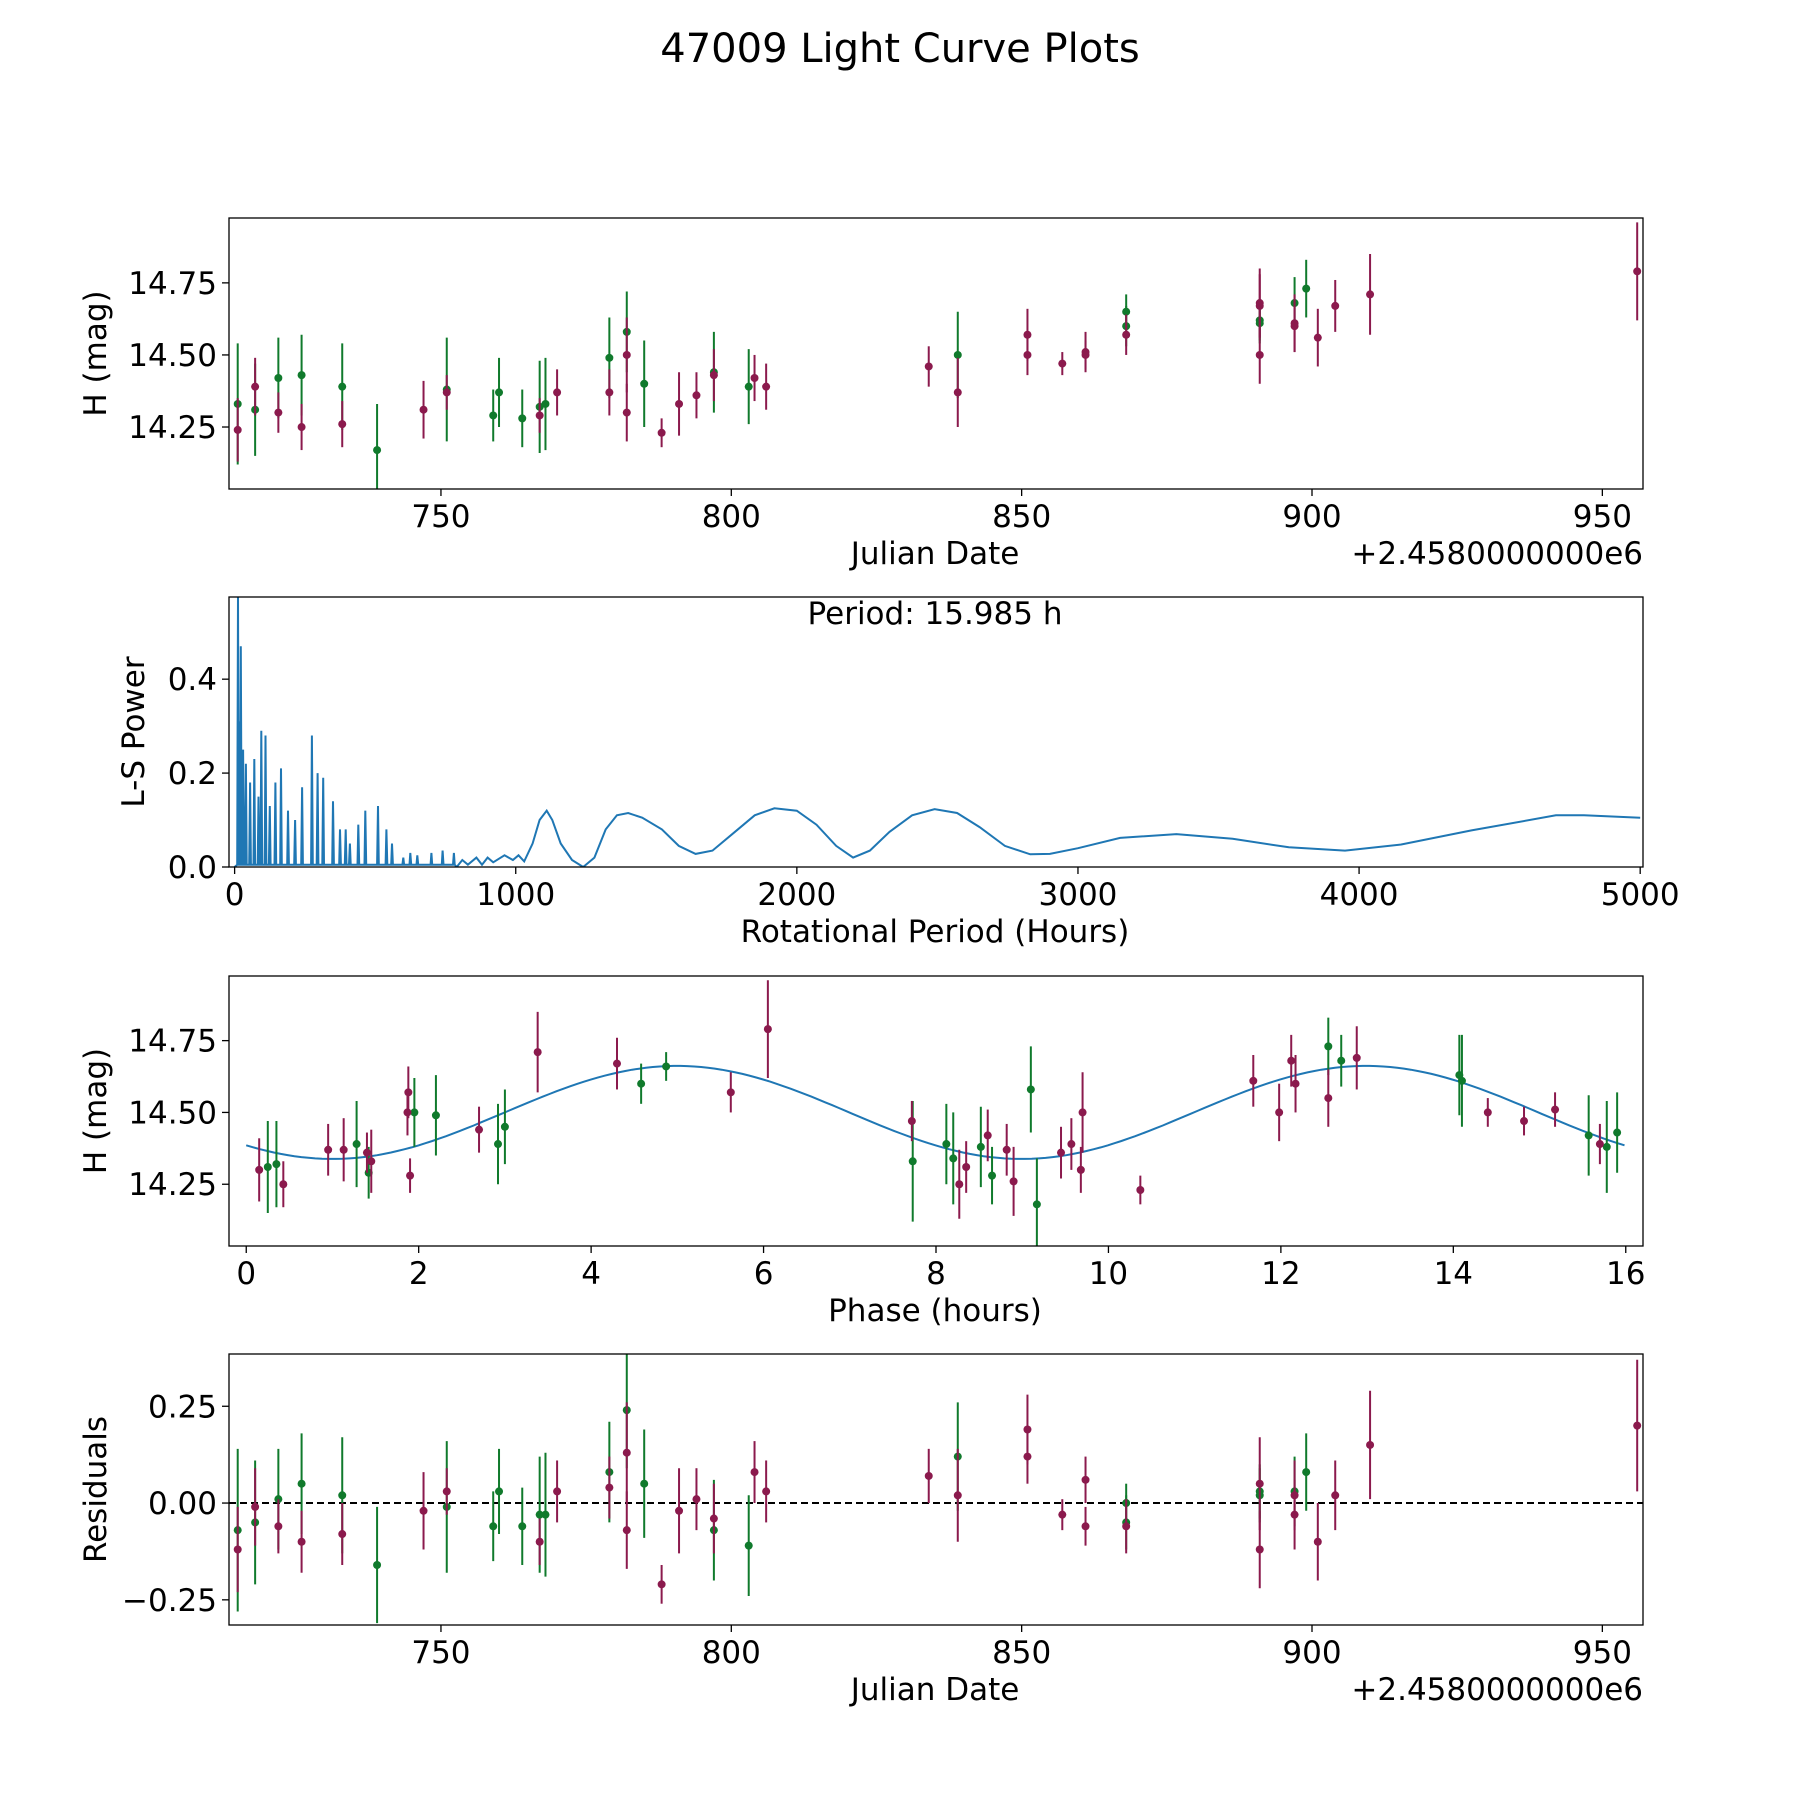  I want to click on plot-area, so click(935, 1113).